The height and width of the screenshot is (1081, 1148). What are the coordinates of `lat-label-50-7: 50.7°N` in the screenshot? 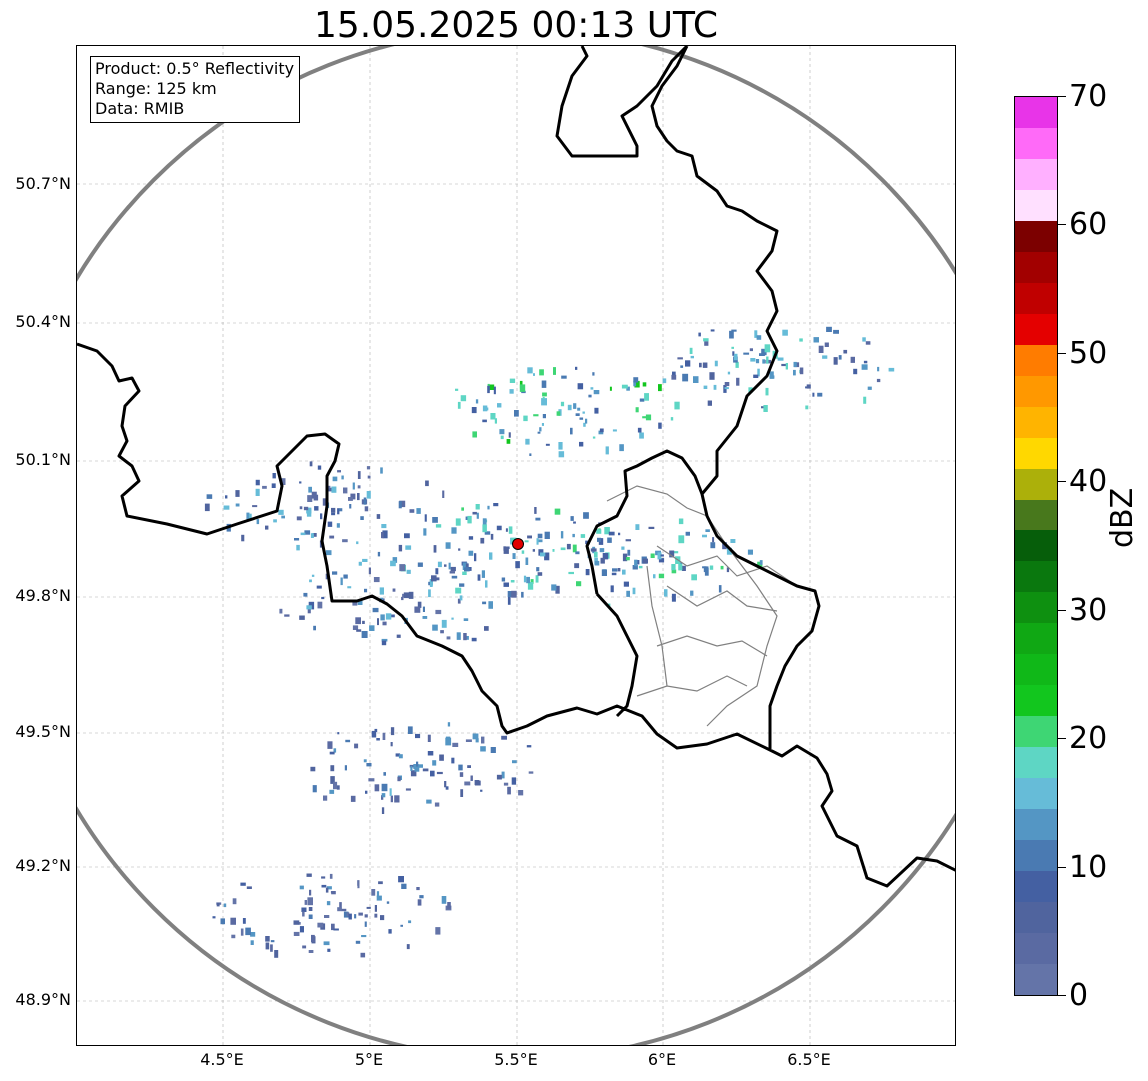 It's located at (43, 183).